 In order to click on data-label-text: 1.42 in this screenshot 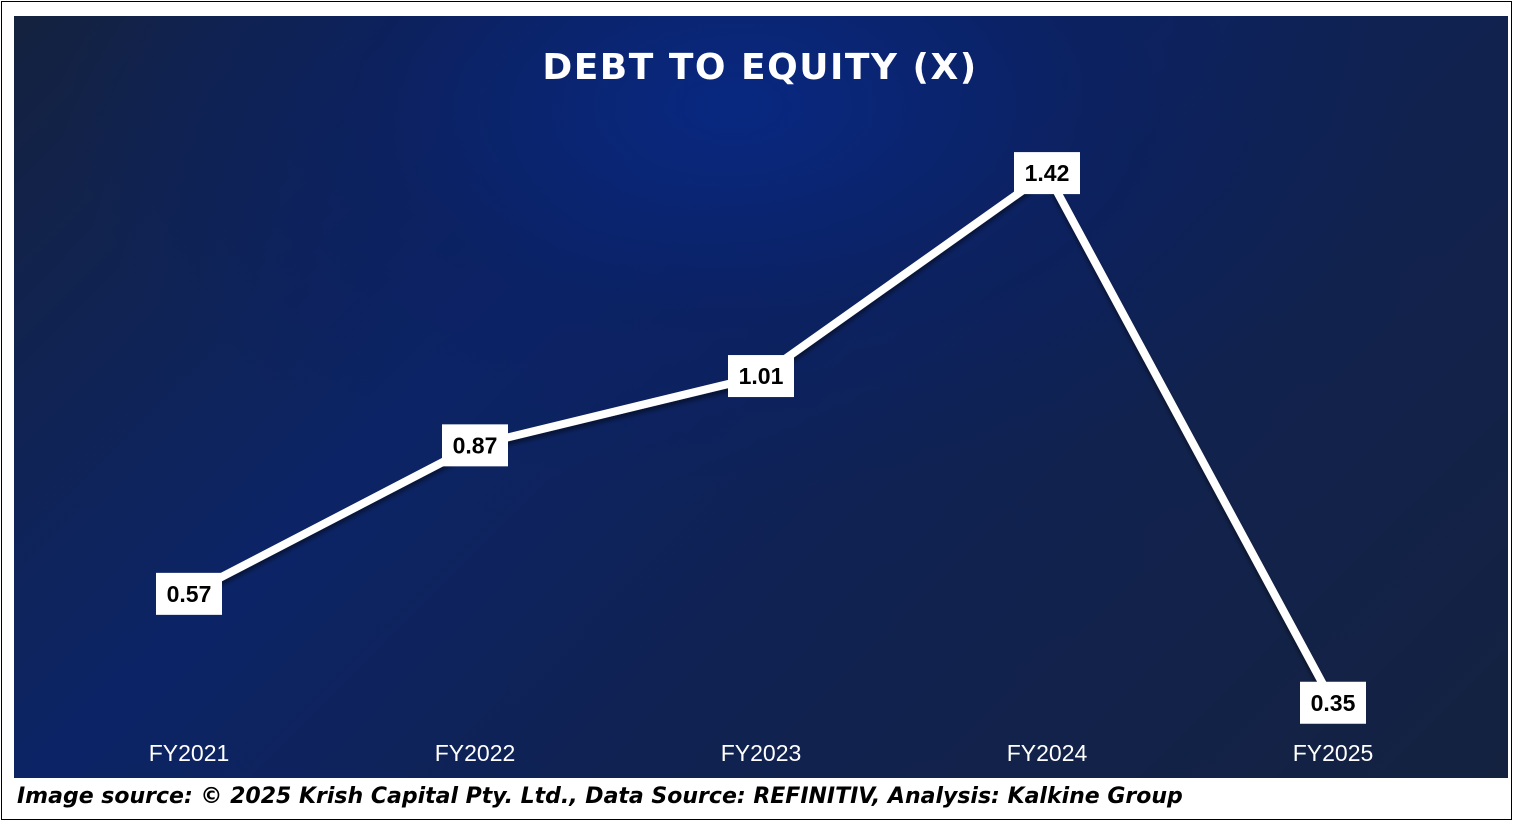, I will do `click(1047, 173)`.